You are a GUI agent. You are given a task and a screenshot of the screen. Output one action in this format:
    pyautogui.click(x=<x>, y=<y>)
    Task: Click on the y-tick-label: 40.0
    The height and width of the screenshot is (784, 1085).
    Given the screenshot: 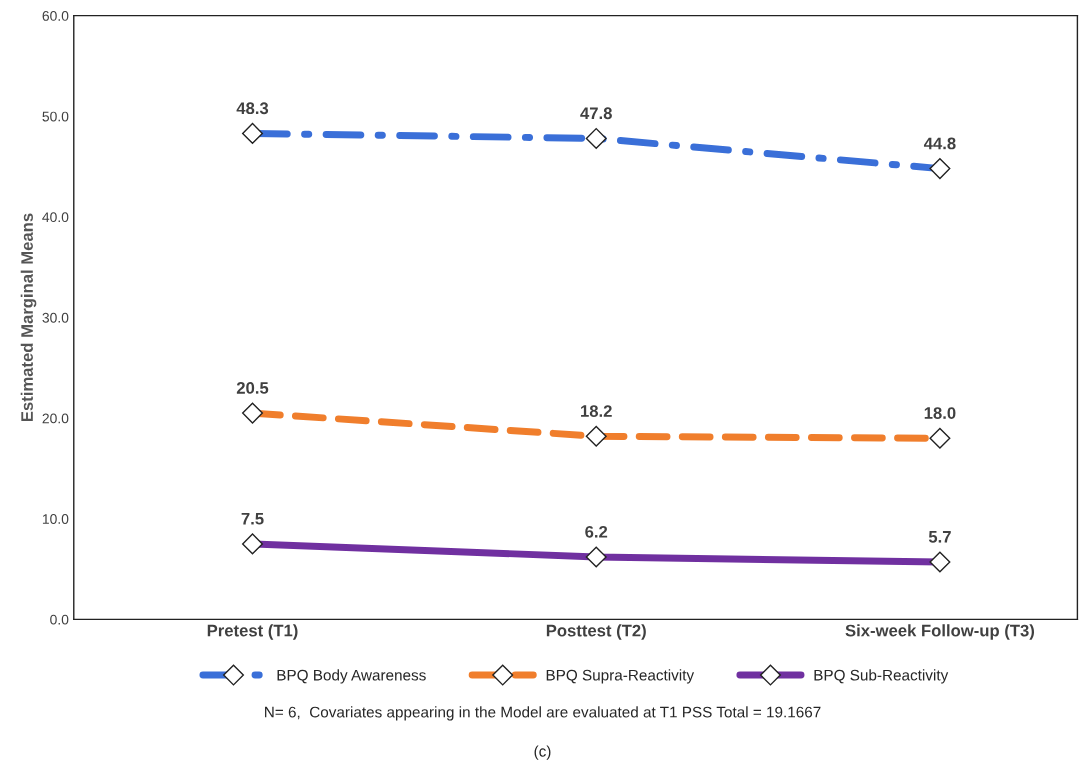 What is the action you would take?
    pyautogui.click(x=55, y=217)
    